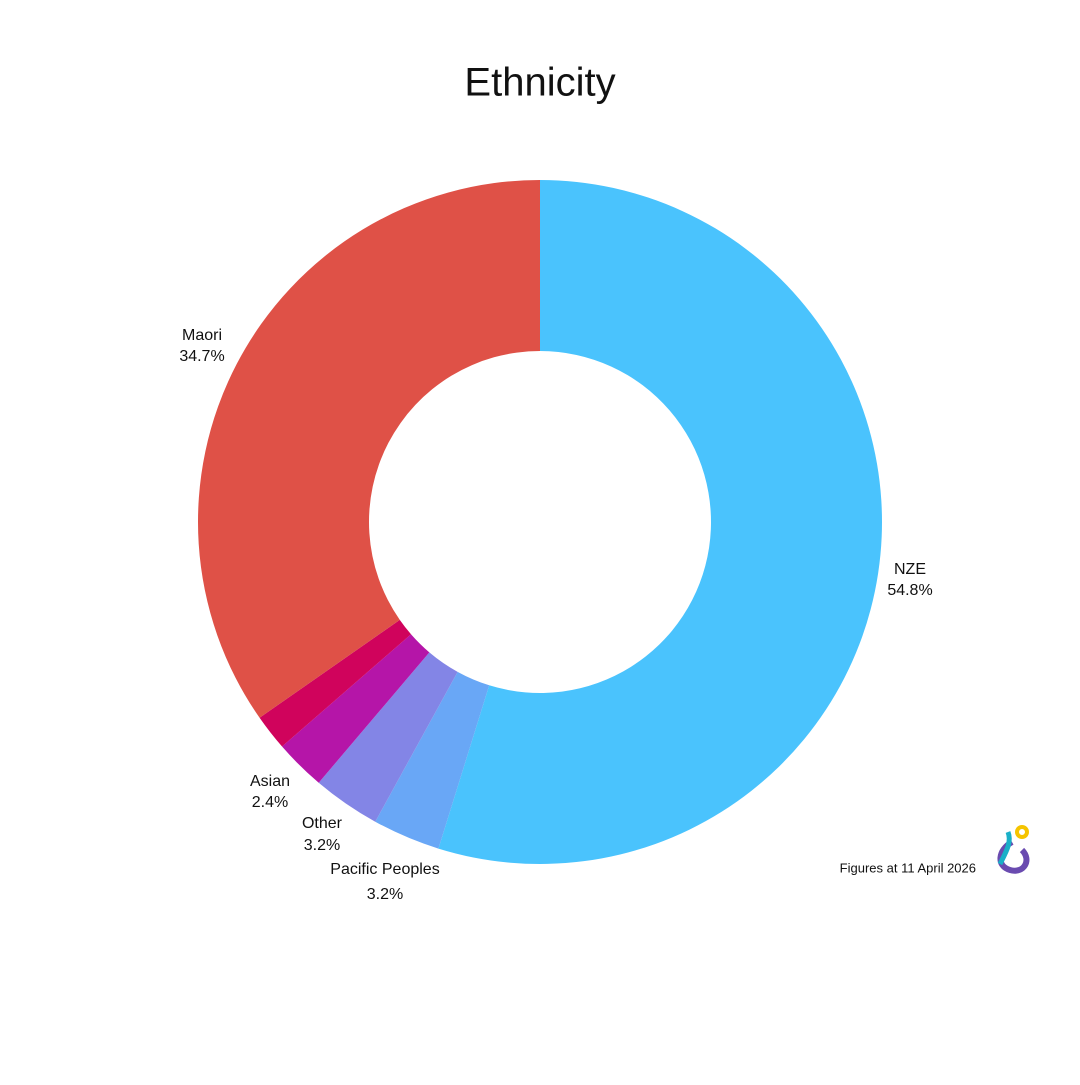  Describe the element at coordinates (270, 802) in the screenshot. I see `slice-value: 2.4%` at that location.